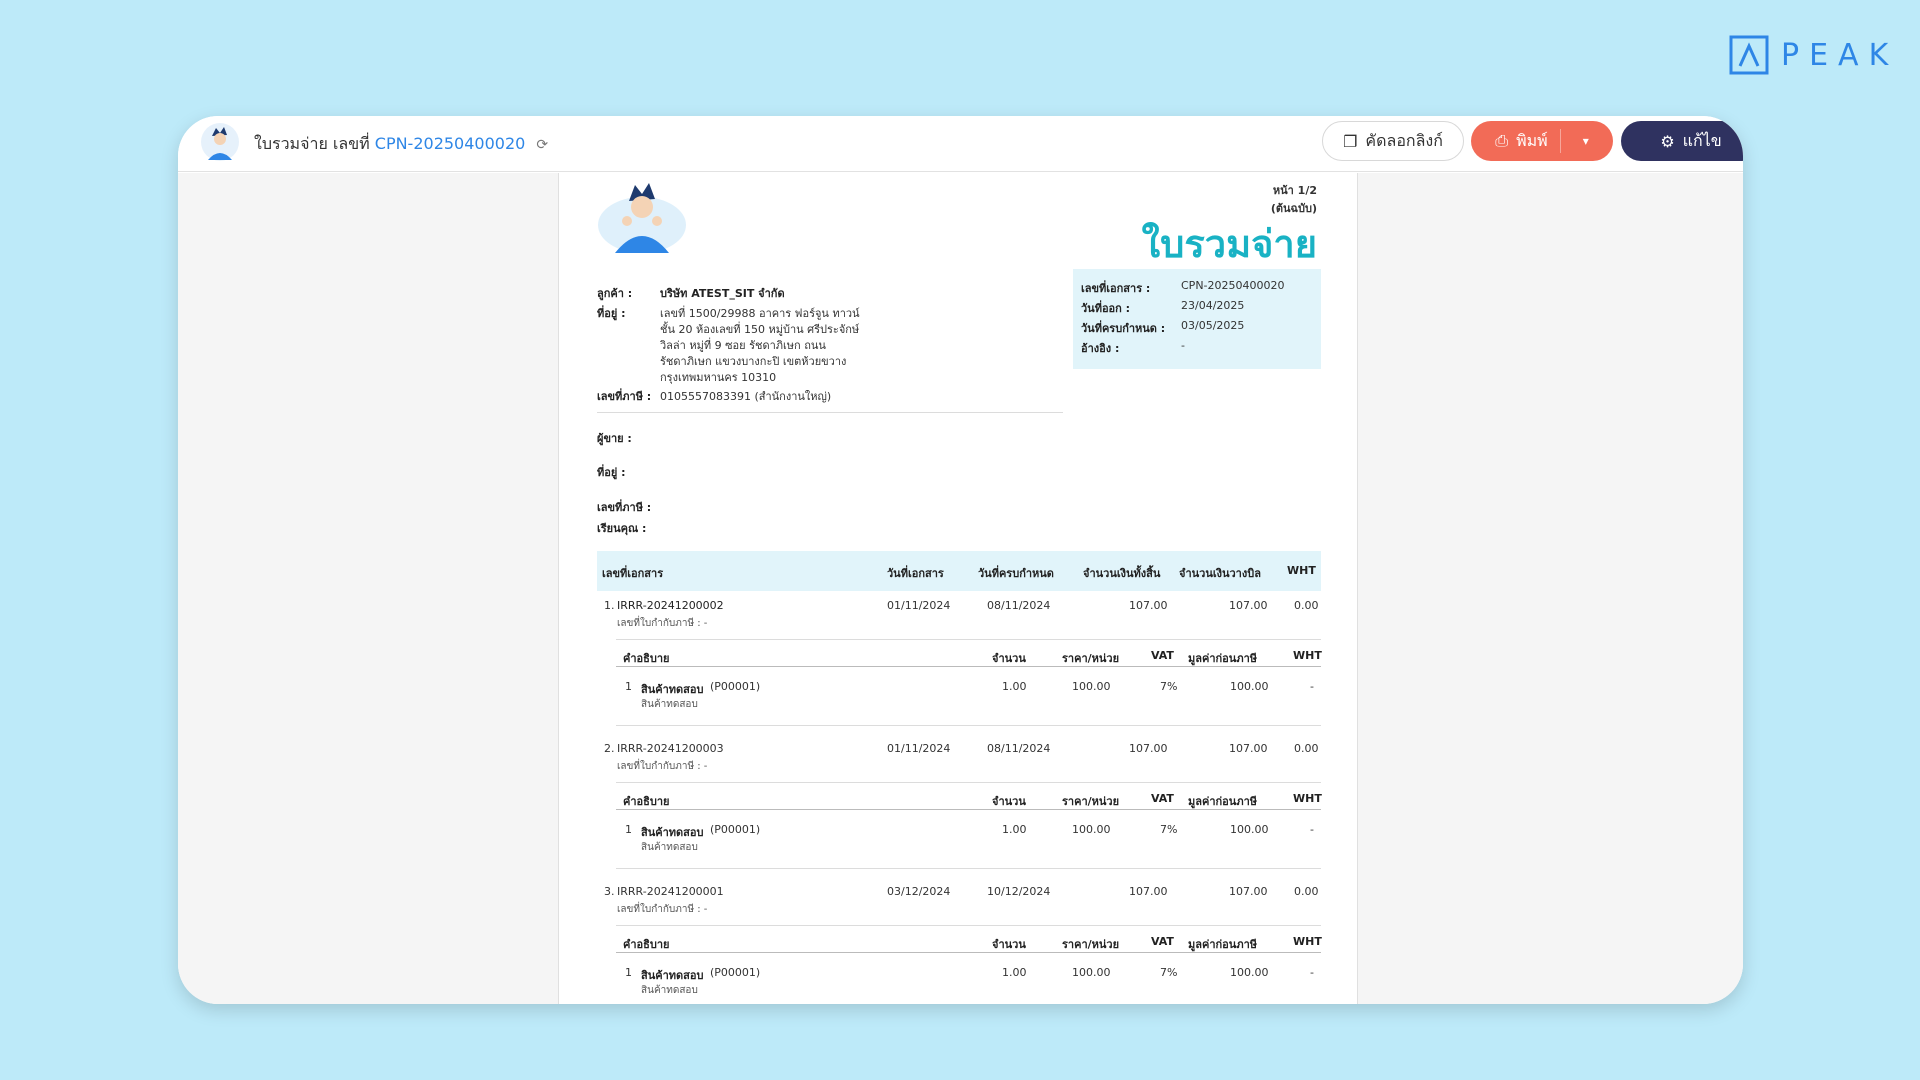  I want to click on due-date-value: 03/05/2025, so click(1213, 325).